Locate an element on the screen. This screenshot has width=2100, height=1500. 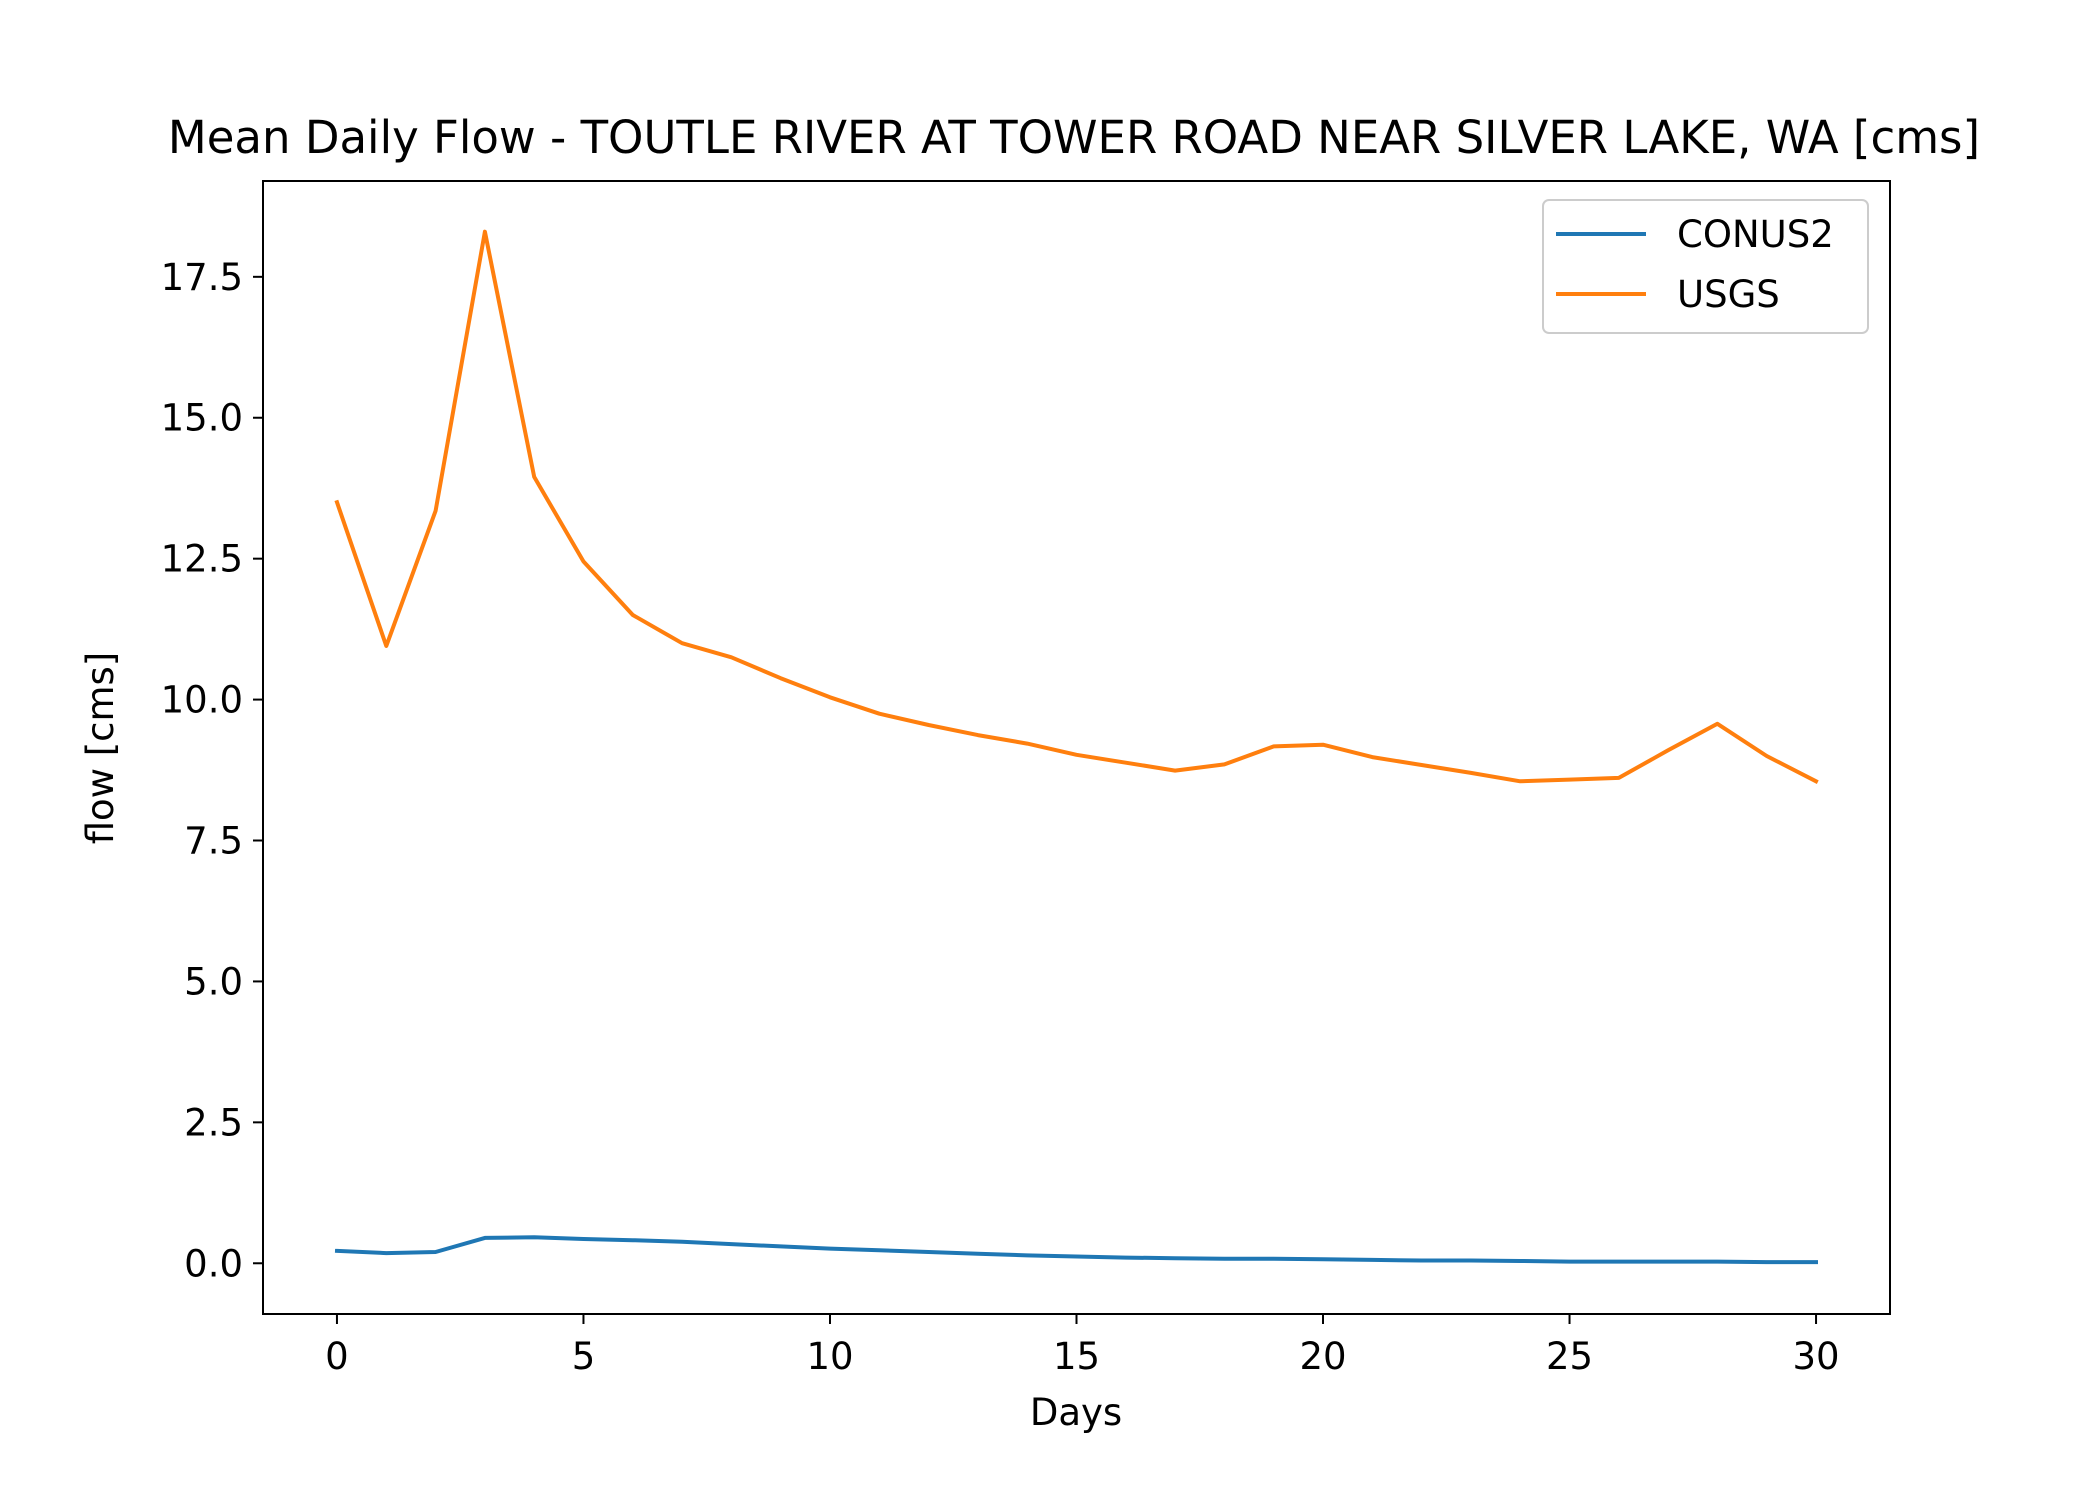
x-tick-label: 10 is located at coordinates (829, 1356).